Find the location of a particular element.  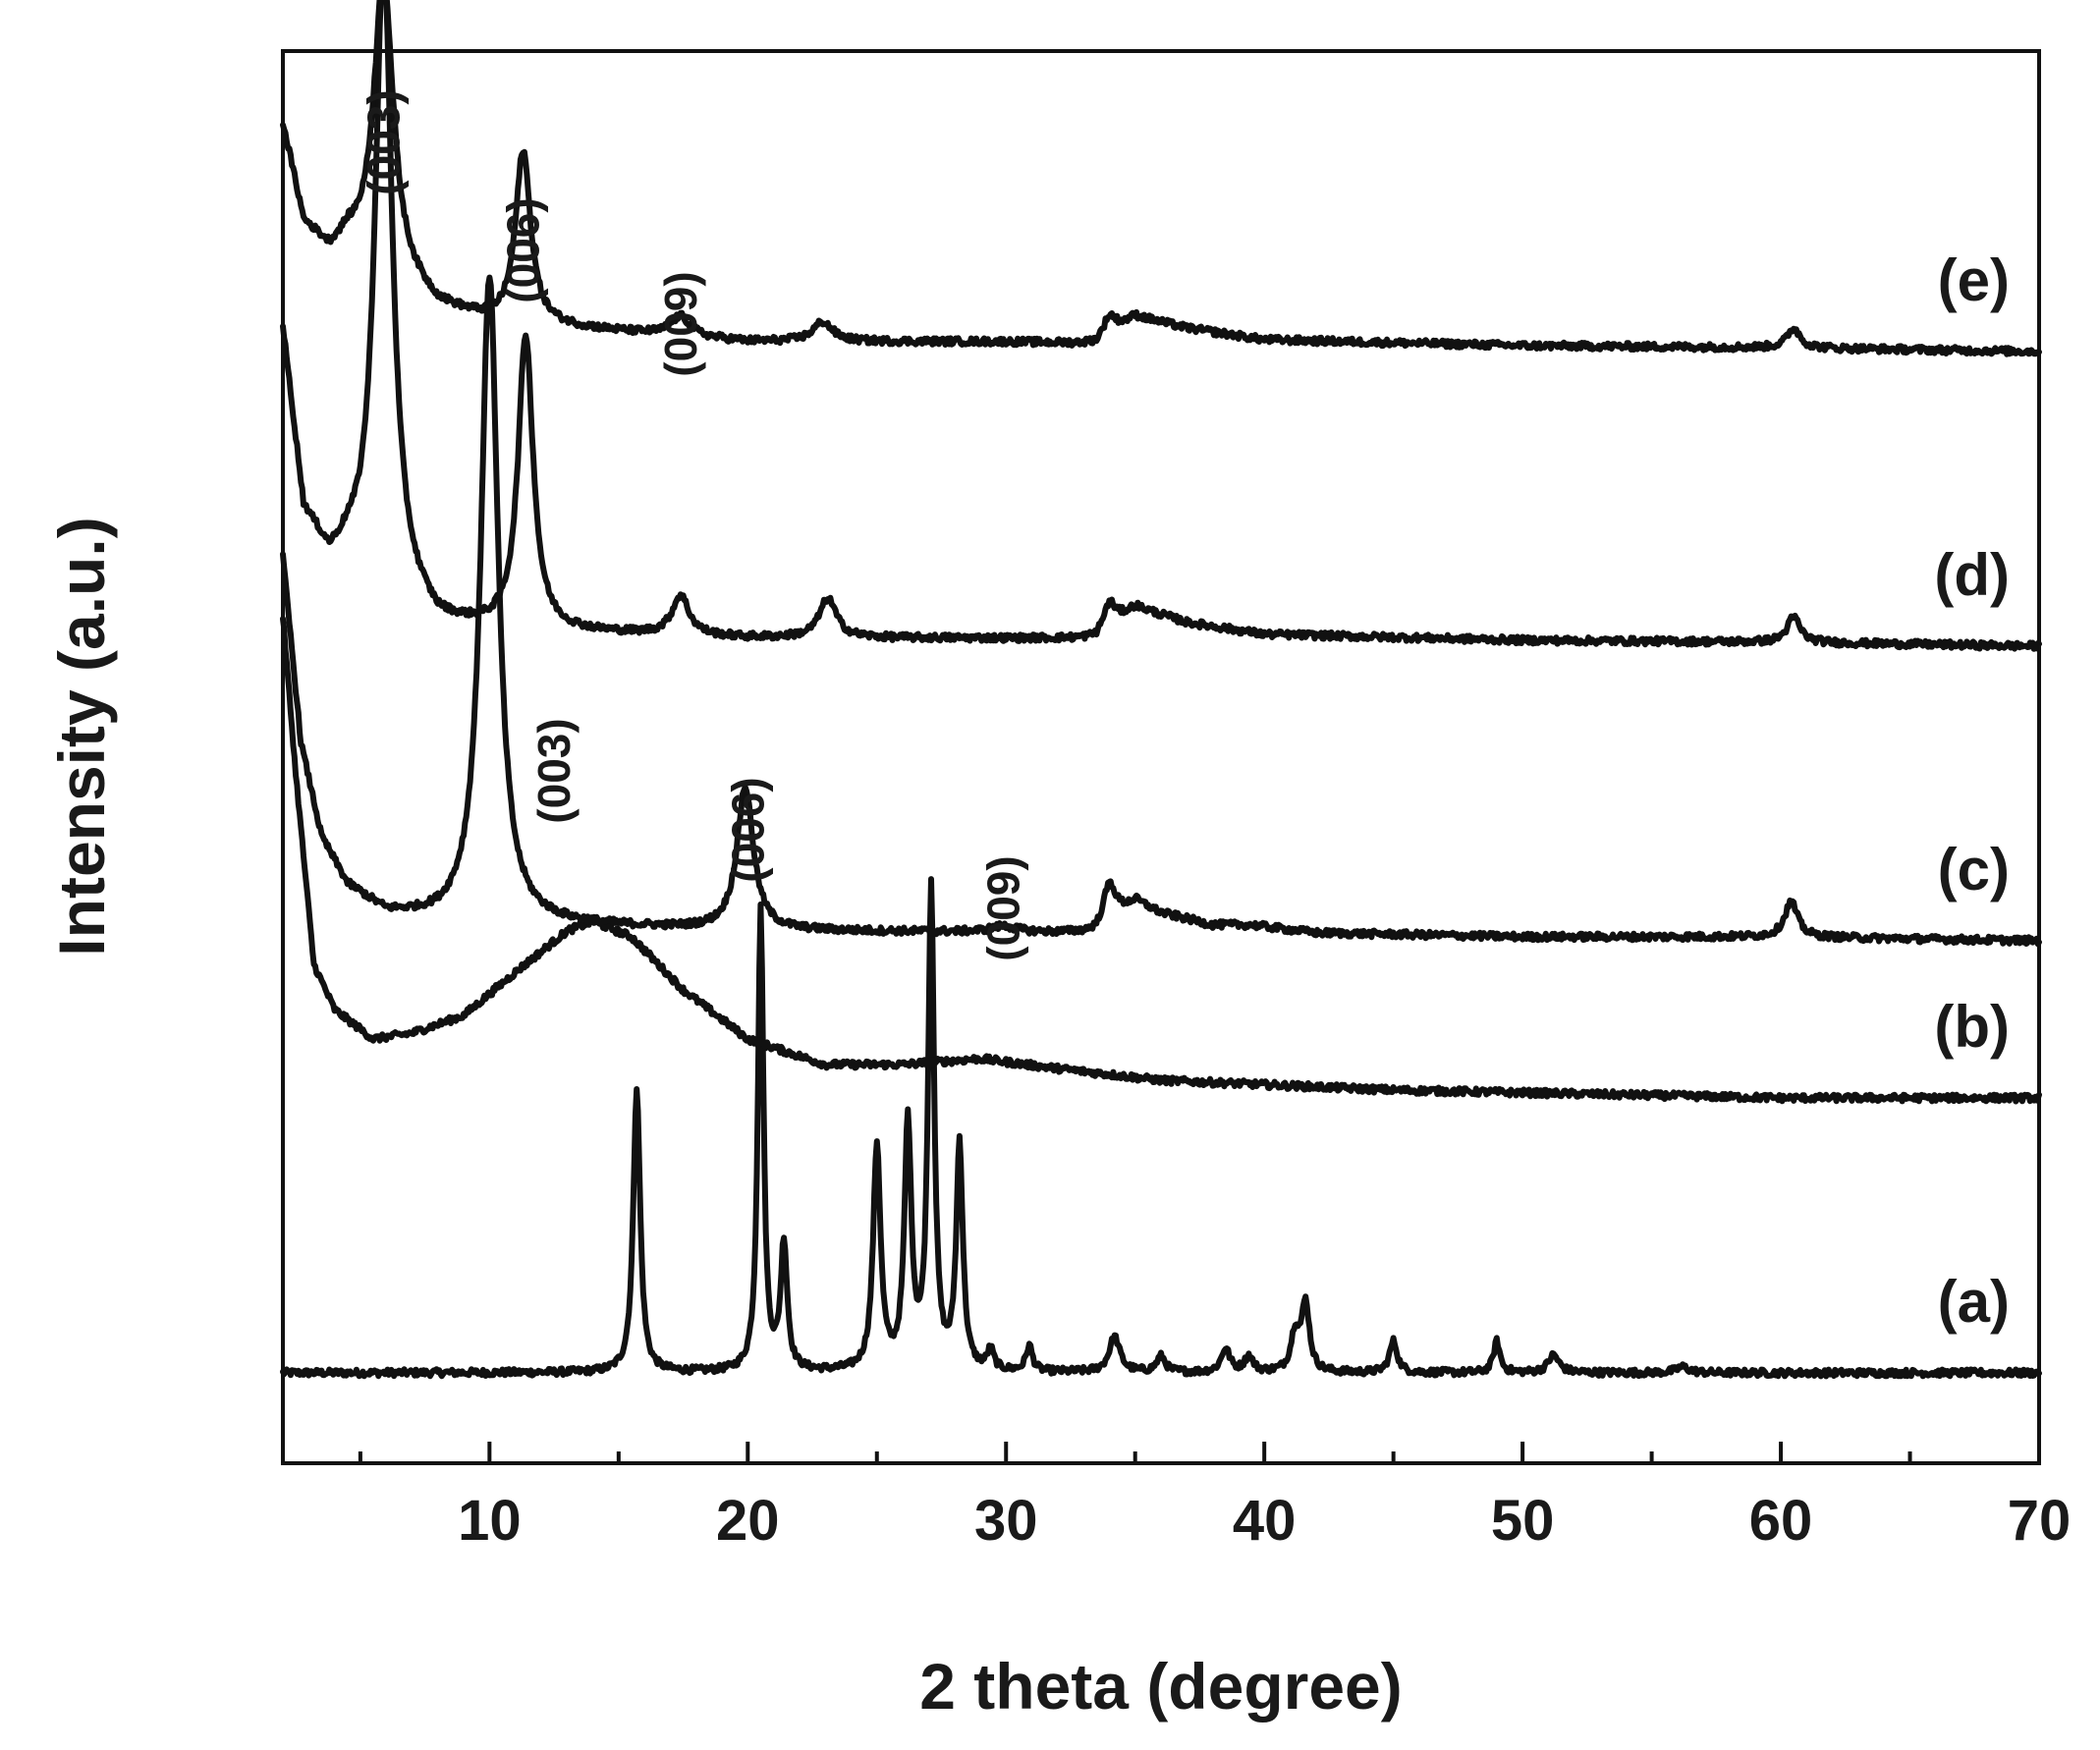

series-label-1: (b) is located at coordinates (1972, 1027).